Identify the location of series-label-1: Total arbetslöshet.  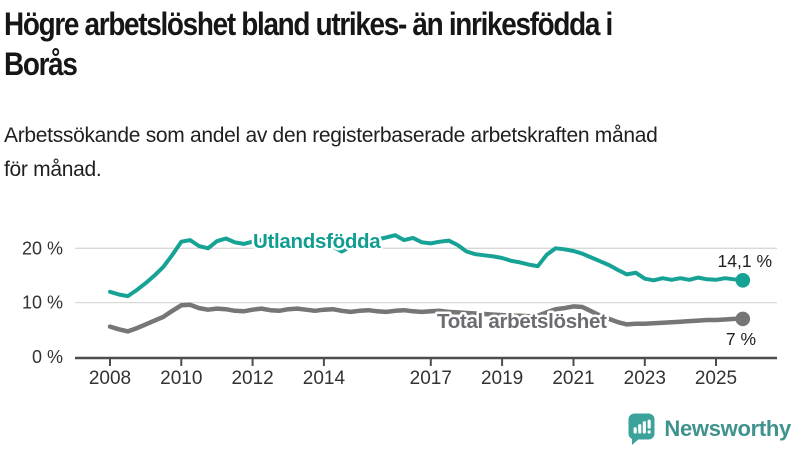
(522, 321).